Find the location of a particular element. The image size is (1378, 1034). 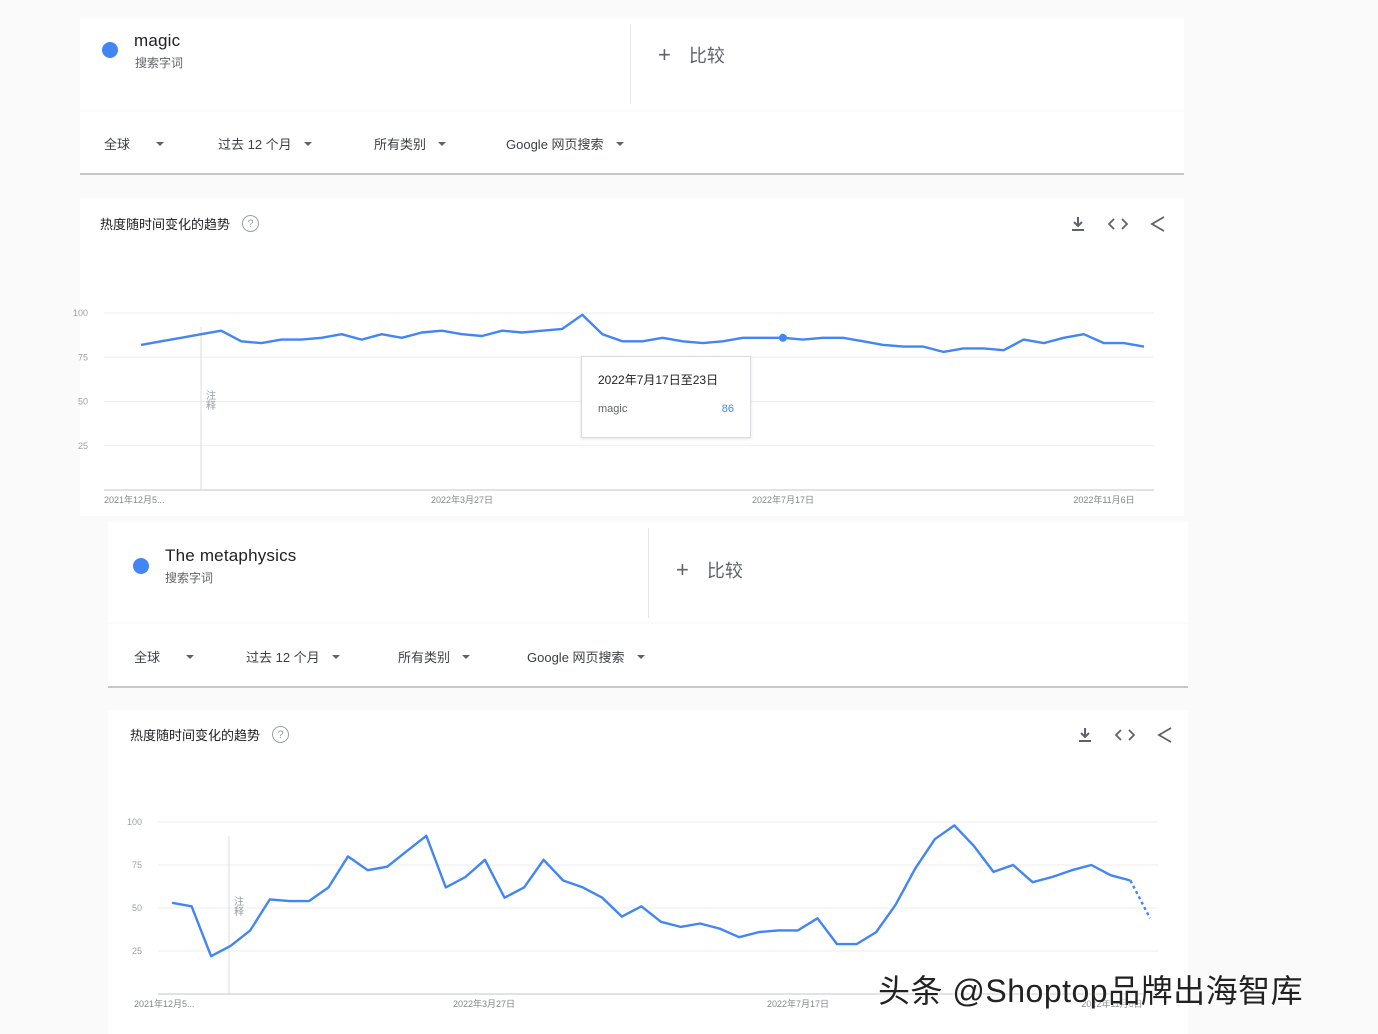

time-filter: 过去 12 个月 is located at coordinates (265, 143).